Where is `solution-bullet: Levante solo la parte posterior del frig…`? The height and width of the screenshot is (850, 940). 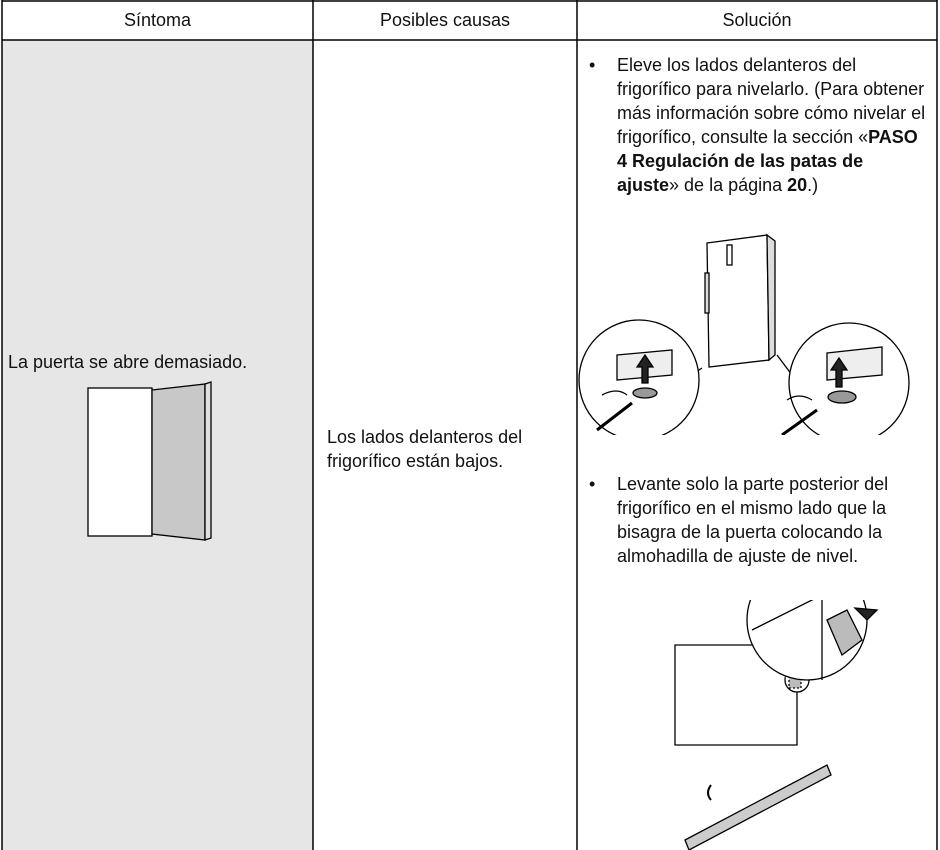 solution-bullet: Levante solo la parte posterior del frig… is located at coordinates (753, 520).